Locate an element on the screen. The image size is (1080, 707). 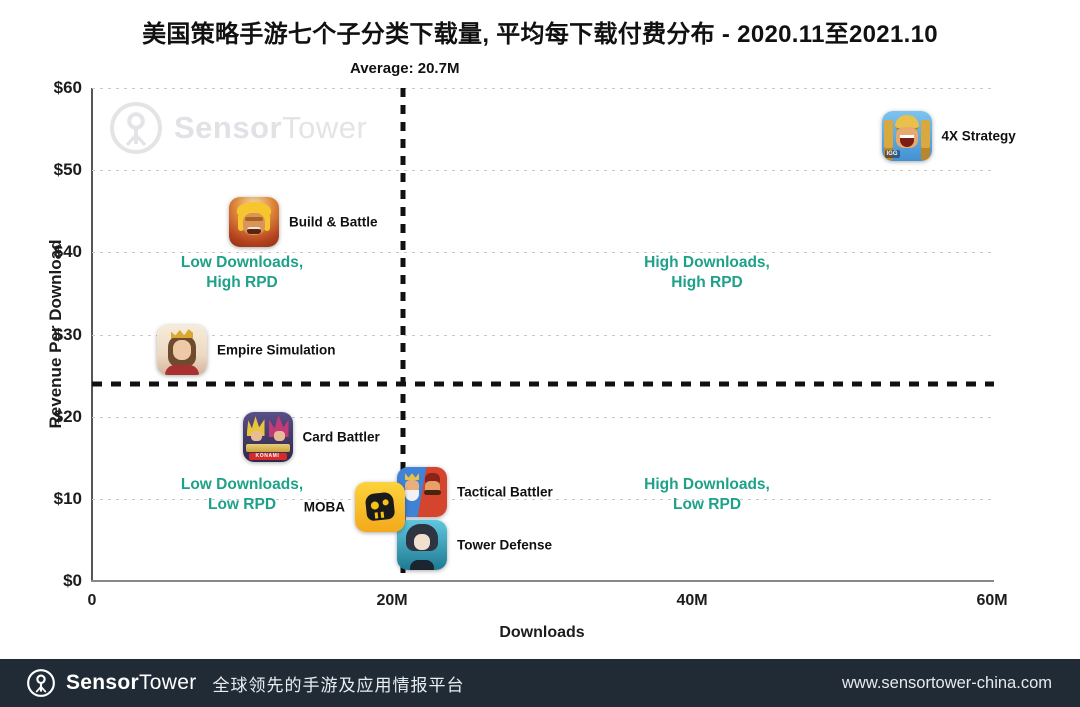
point-card-battler: KONAMI Card Battler is located at coordinates (311, 437).